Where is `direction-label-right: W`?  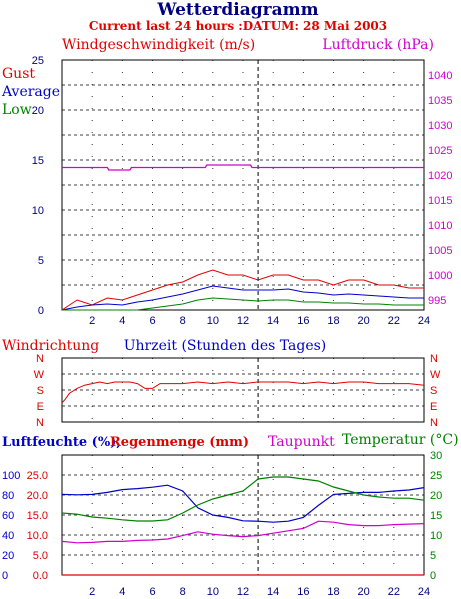 direction-label-right: W is located at coordinates (435, 375).